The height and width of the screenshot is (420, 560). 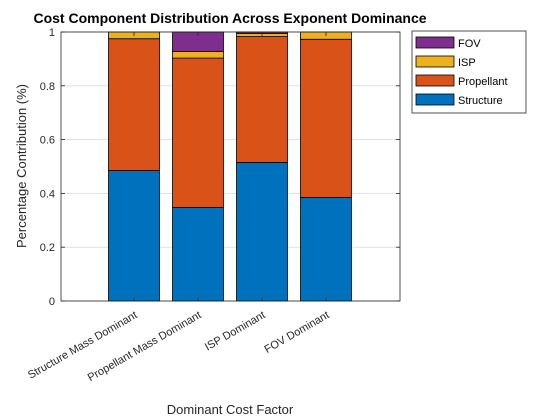 What do you see at coordinates (47, 248) in the screenshot?
I see `y-tick-label: 0.2` at bounding box center [47, 248].